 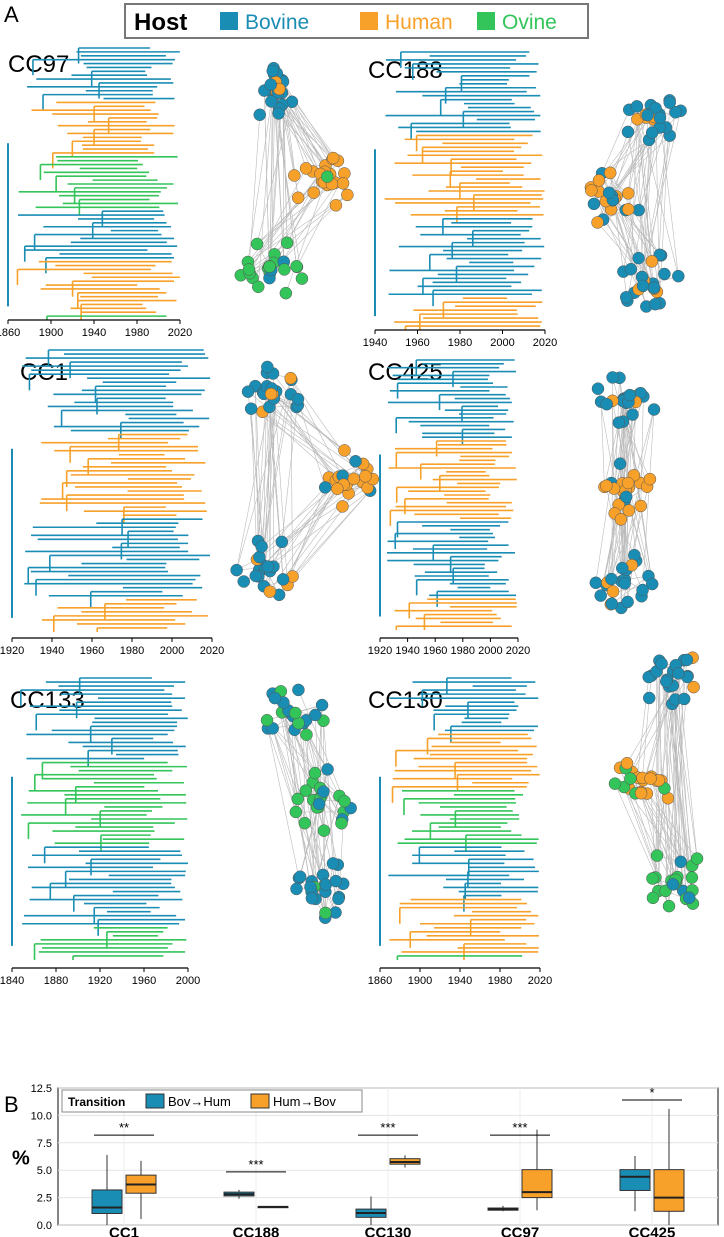 I want to click on x-tick-label: CC130, so click(x=388, y=1230).